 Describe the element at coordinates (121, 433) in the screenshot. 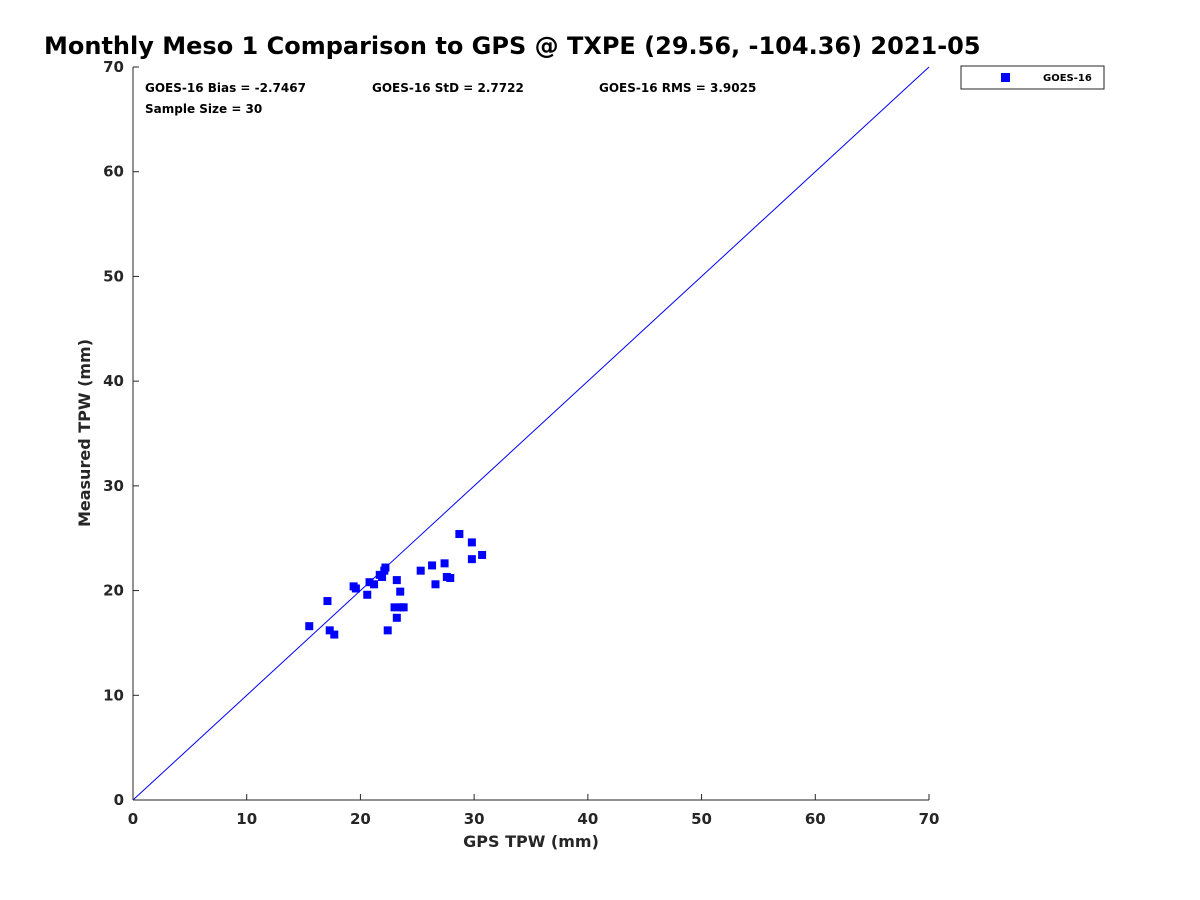

I see `y-axis-ticks: 0 10 20 30 40 50 60 70` at that location.